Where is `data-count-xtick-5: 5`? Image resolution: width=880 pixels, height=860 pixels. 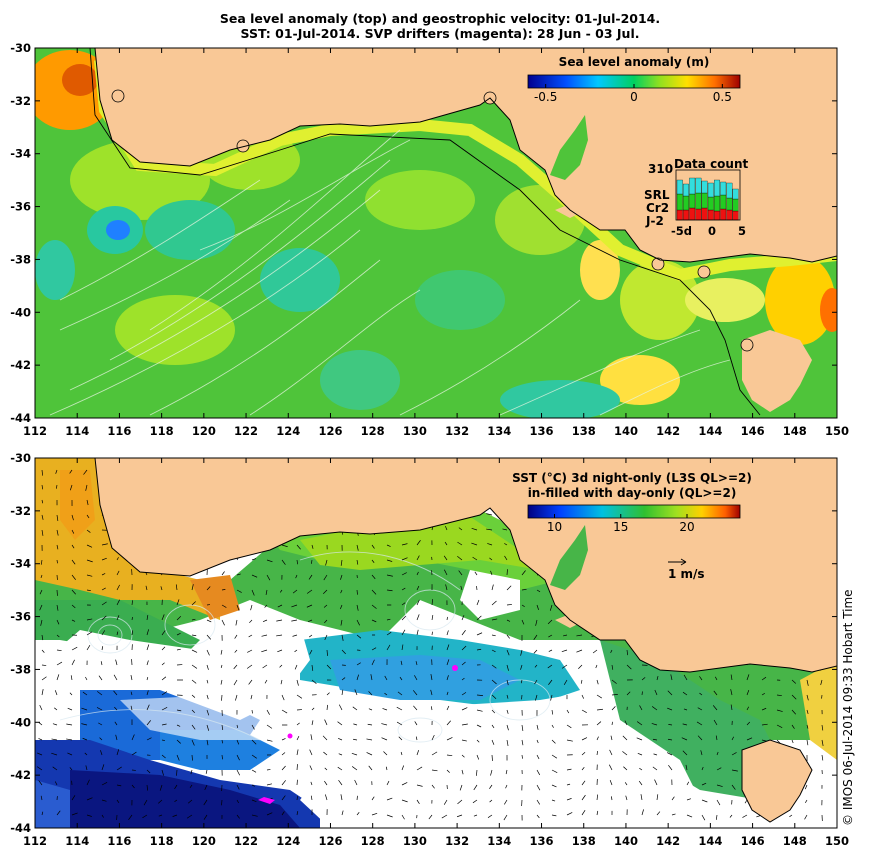
data-count-xtick-5: 5 is located at coordinates (742, 231).